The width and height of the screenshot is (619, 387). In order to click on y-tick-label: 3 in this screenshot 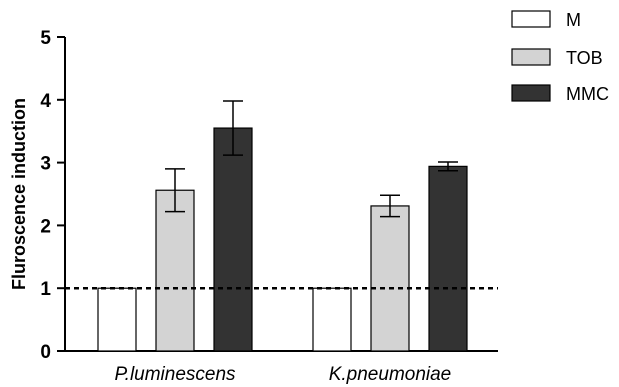, I will do `click(45, 164)`.